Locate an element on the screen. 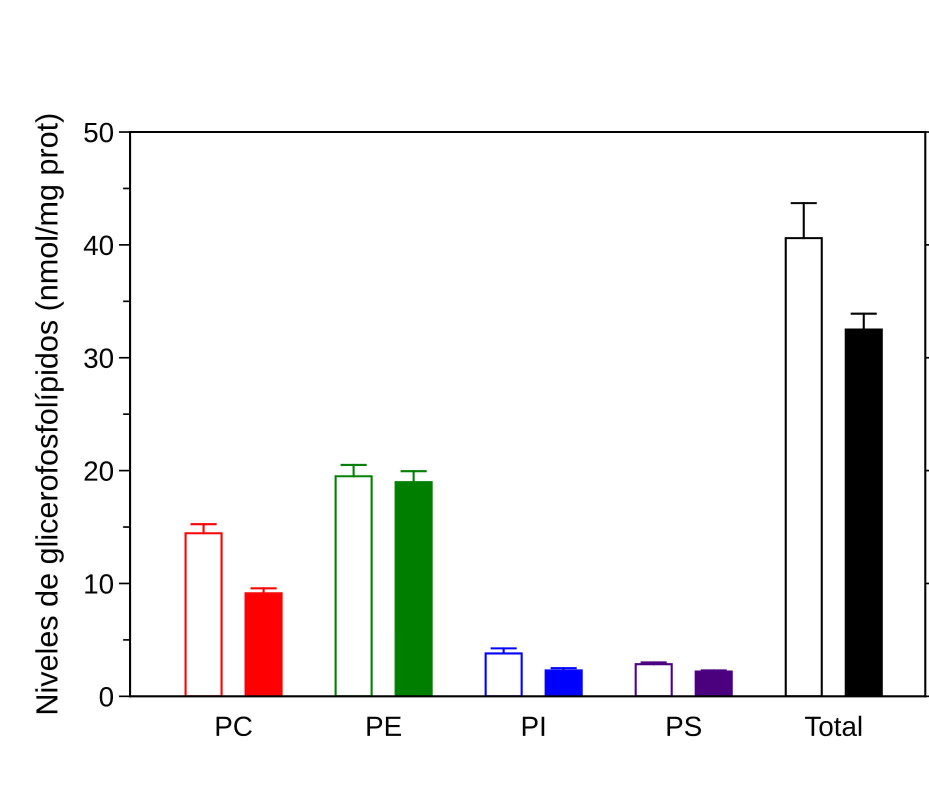 The image size is (929, 805). x-tick-label: PI is located at coordinates (533, 726).